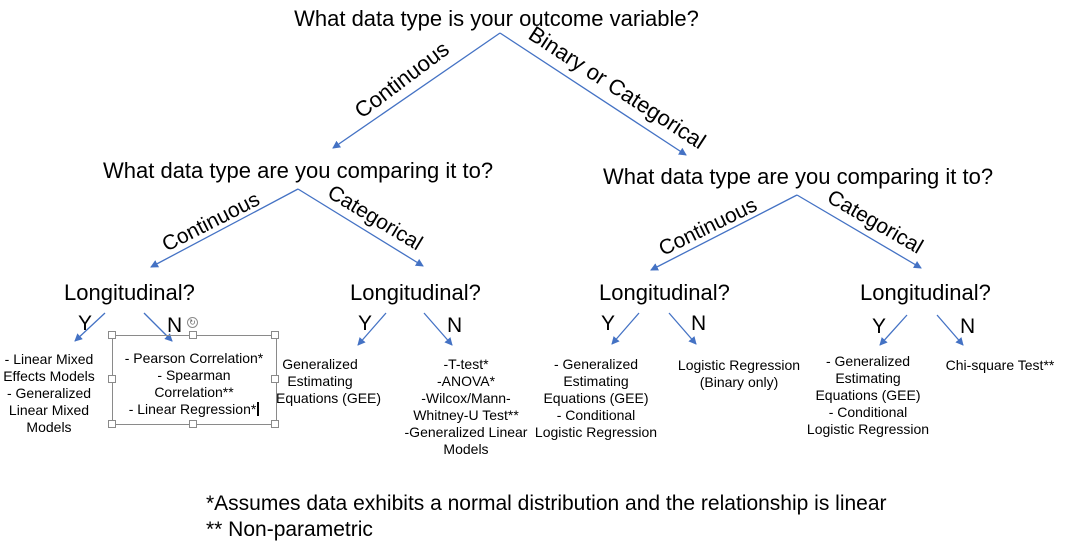 Image resolution: width=1071 pixels, height=546 pixels. Describe the element at coordinates (496, 18) in the screenshot. I see `root-question: What data type is your outcome variable?` at that location.